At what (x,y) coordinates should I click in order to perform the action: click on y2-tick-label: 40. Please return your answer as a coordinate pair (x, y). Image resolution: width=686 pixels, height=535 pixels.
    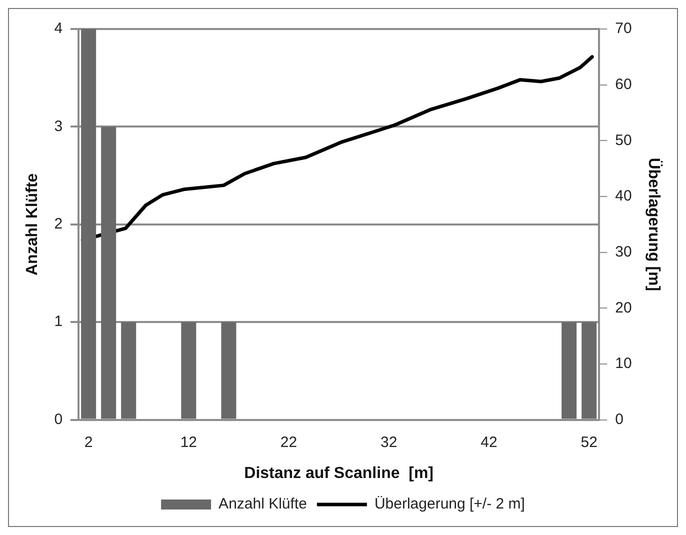
    Looking at the image, I should click on (623, 196).